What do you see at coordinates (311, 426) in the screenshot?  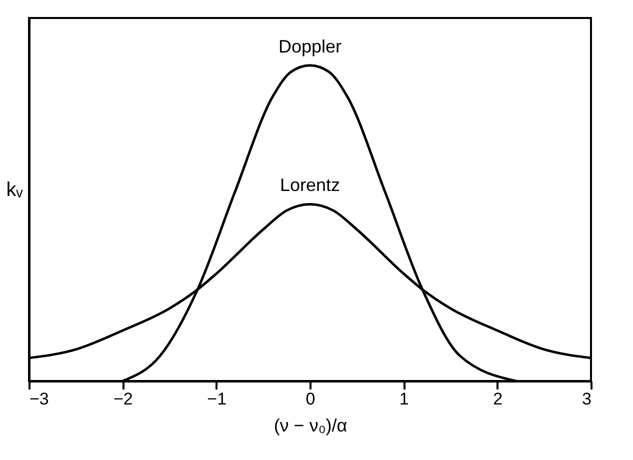 I see `x-axis-title: (ν − ν₀)/α` at bounding box center [311, 426].